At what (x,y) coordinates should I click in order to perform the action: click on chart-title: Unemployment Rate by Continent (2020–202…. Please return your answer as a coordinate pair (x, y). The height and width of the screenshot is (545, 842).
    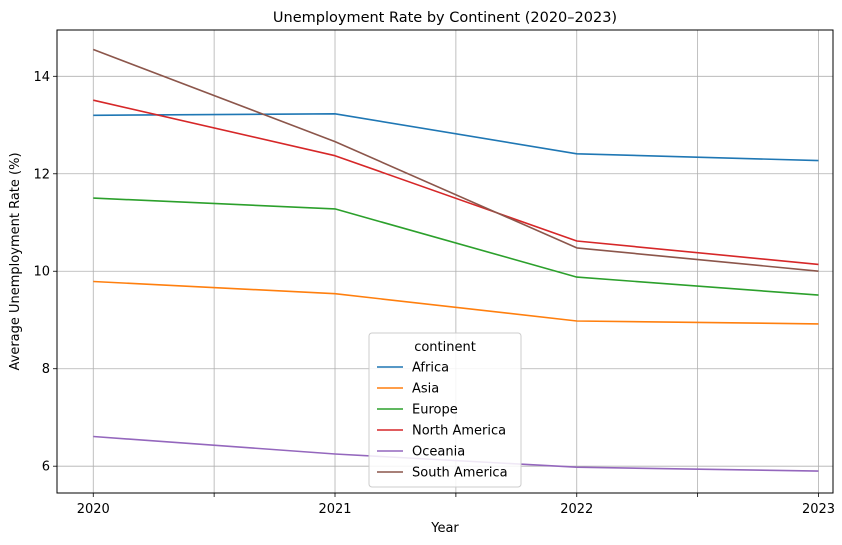
    Looking at the image, I should click on (445, 18).